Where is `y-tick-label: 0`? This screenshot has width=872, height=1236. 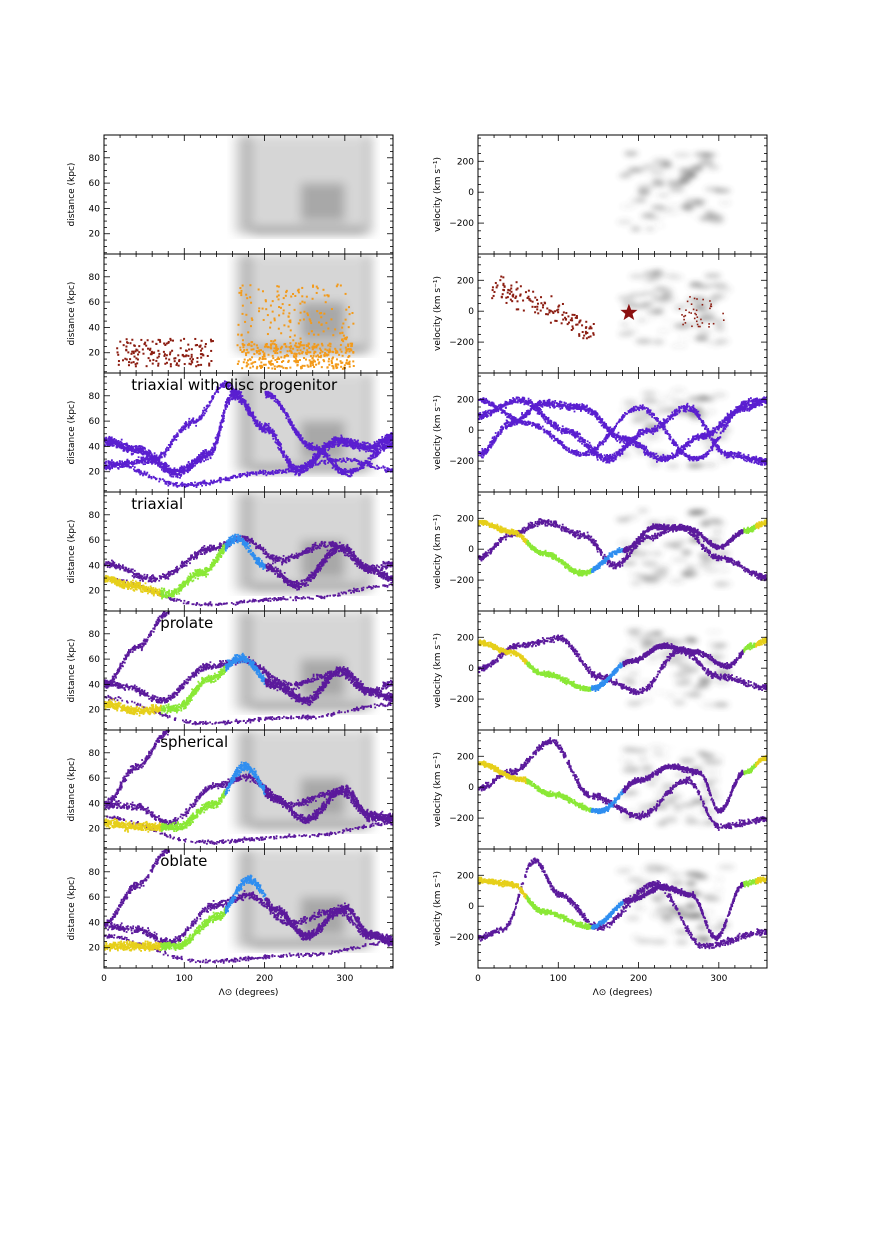 y-tick-label: 0 is located at coordinates (471, 193).